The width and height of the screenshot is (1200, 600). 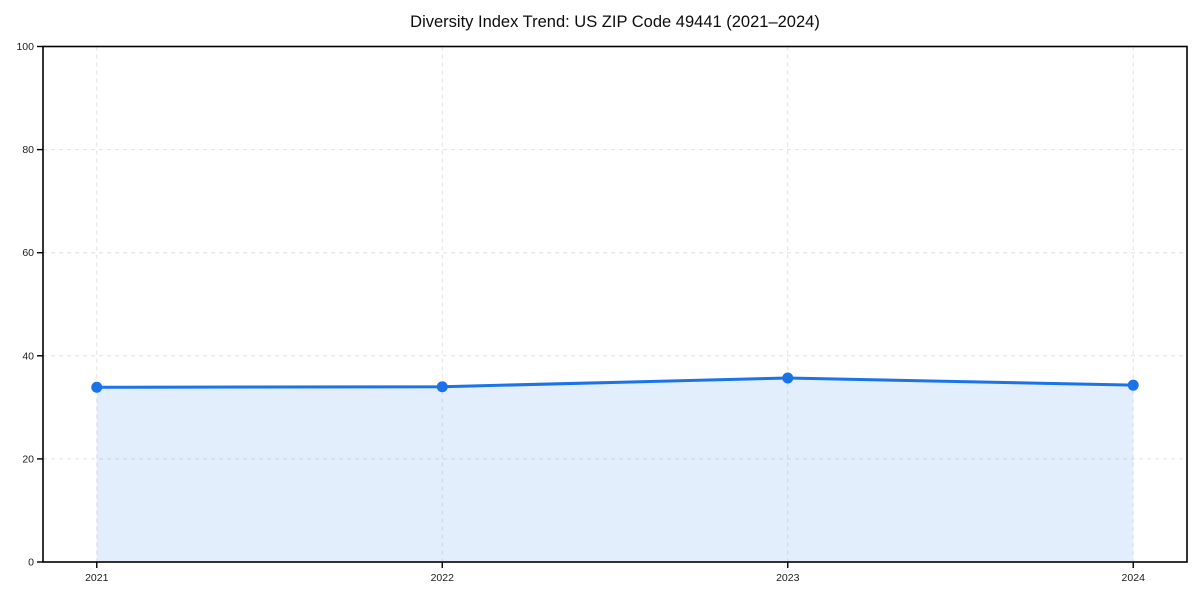 What do you see at coordinates (97, 578) in the screenshot?
I see `x-tick-label: 2021` at bounding box center [97, 578].